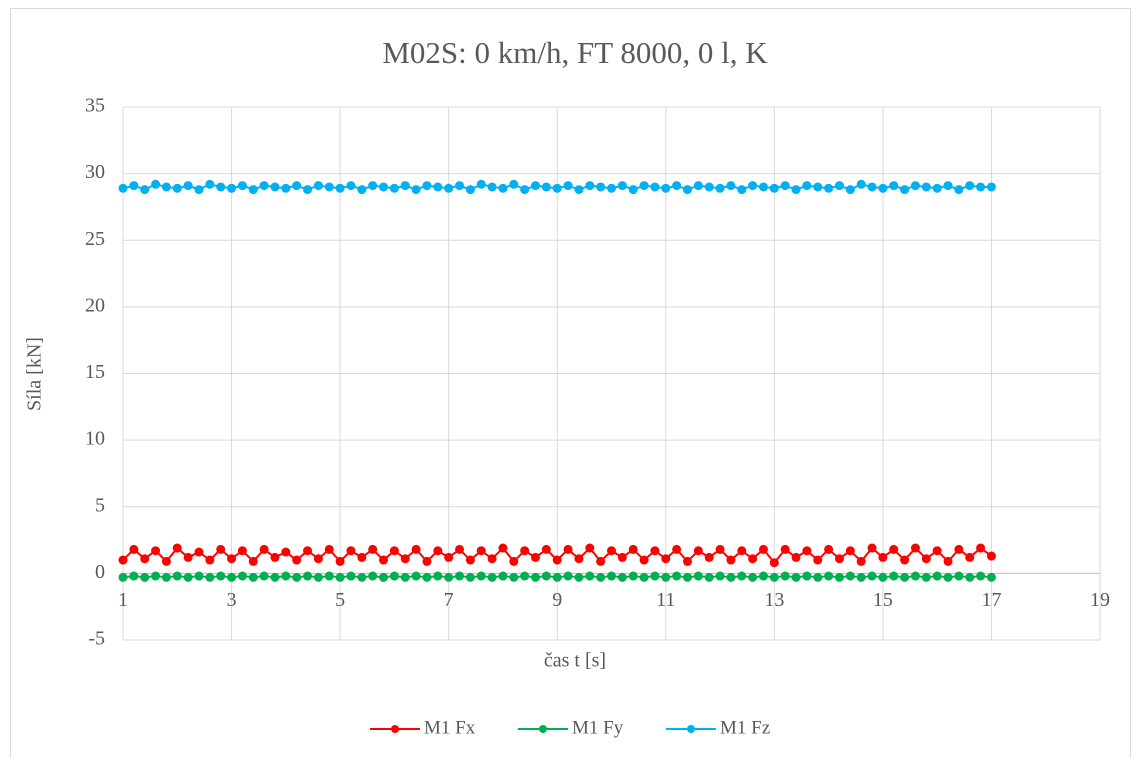  I want to click on legend-label: M1 Fz, so click(745, 727).